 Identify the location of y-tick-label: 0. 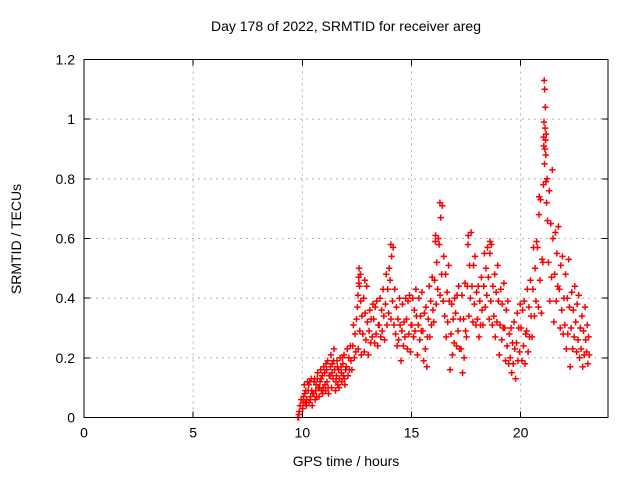
(71, 418).